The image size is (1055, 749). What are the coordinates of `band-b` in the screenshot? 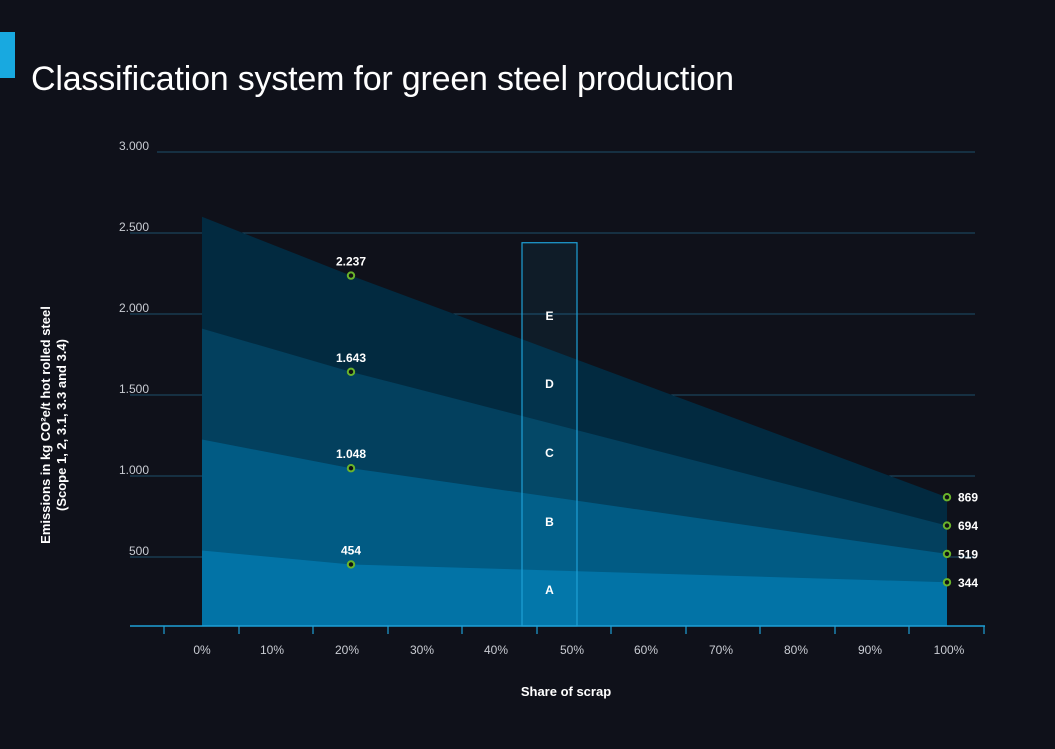 It's located at (574, 588).